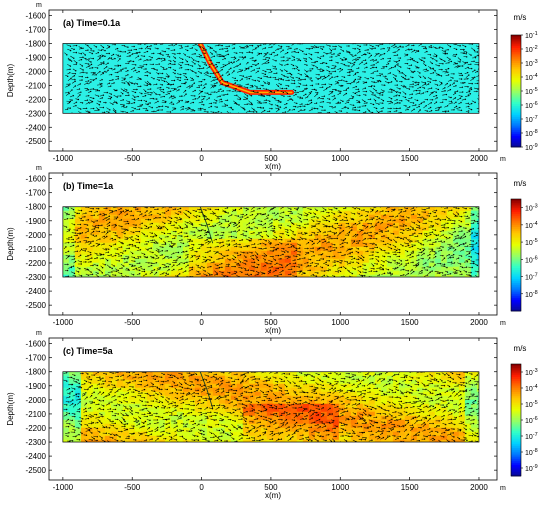 The image size is (550, 510). Describe the element at coordinates (531, 49) in the screenshot. I see `colorbar-tick-label: 10⁻²` at that location.